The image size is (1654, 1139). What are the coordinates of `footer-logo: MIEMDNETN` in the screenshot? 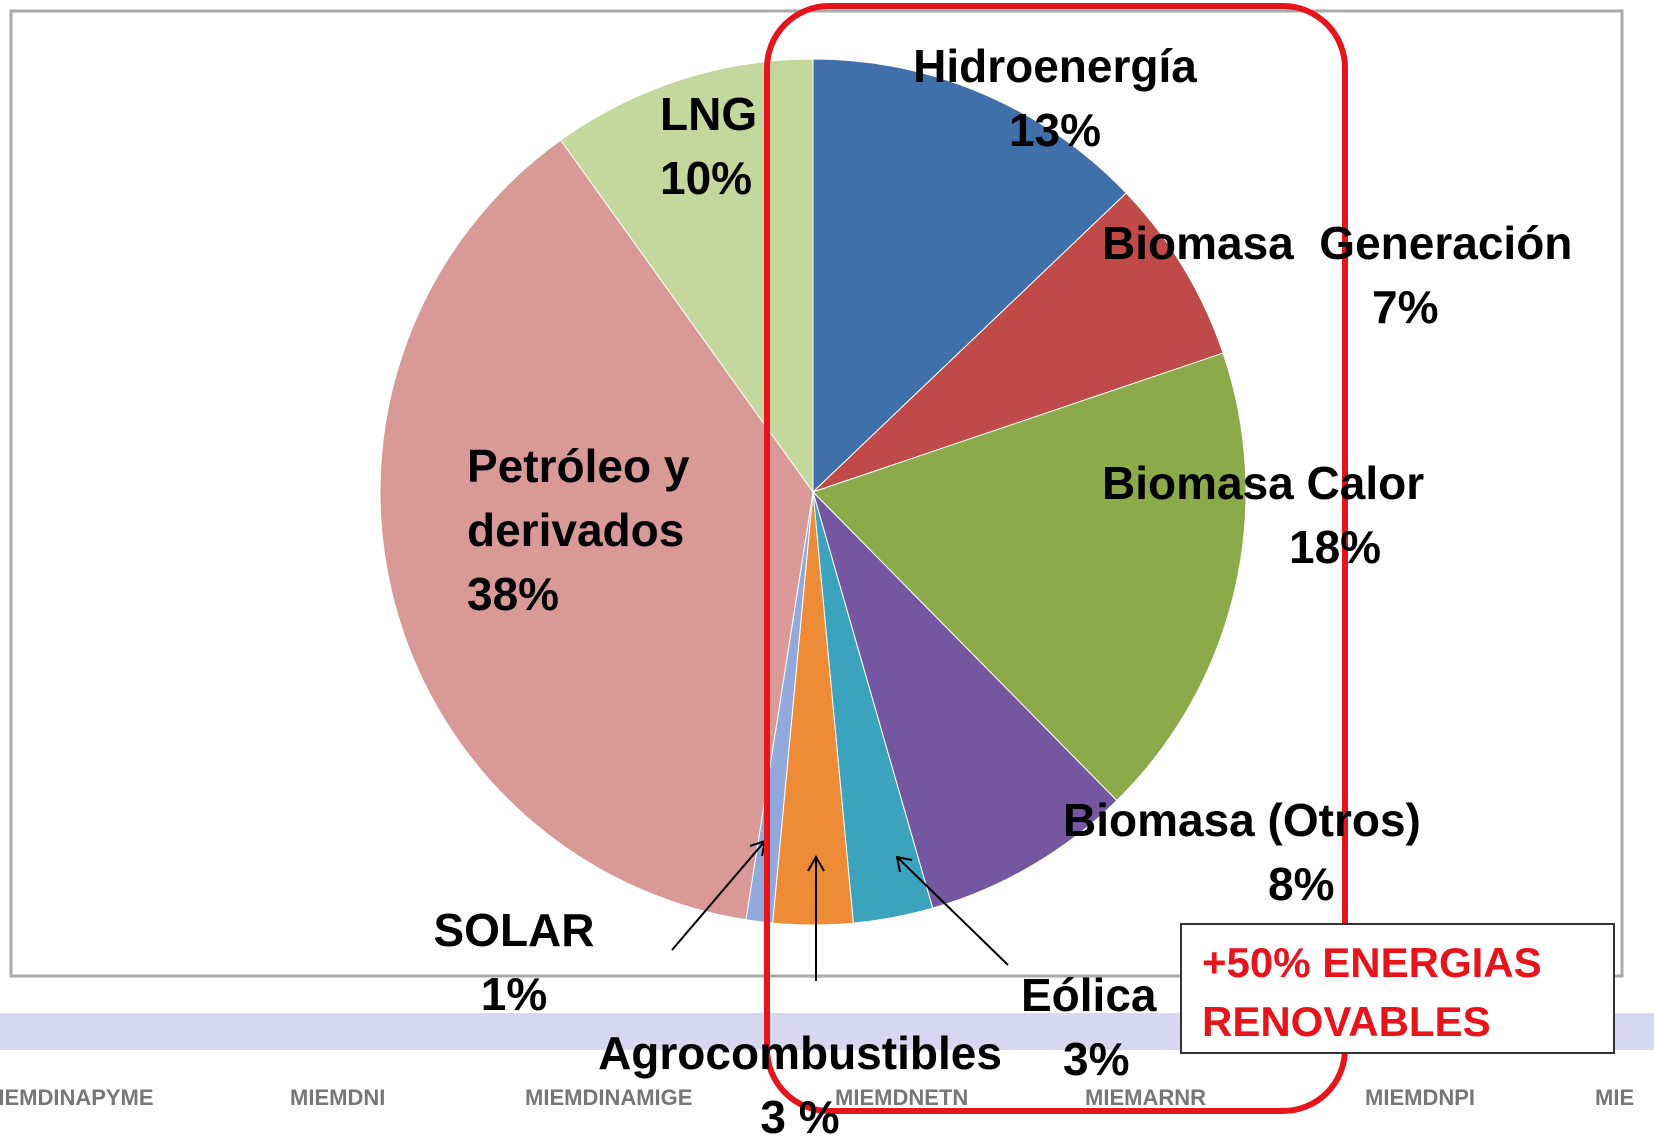 It's located at (902, 1097).